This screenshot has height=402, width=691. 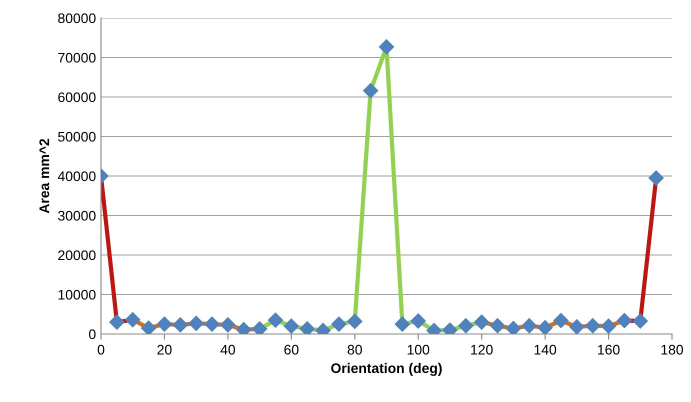 What do you see at coordinates (386, 369) in the screenshot?
I see `x-axis-title: Orientation (deg)` at bounding box center [386, 369].